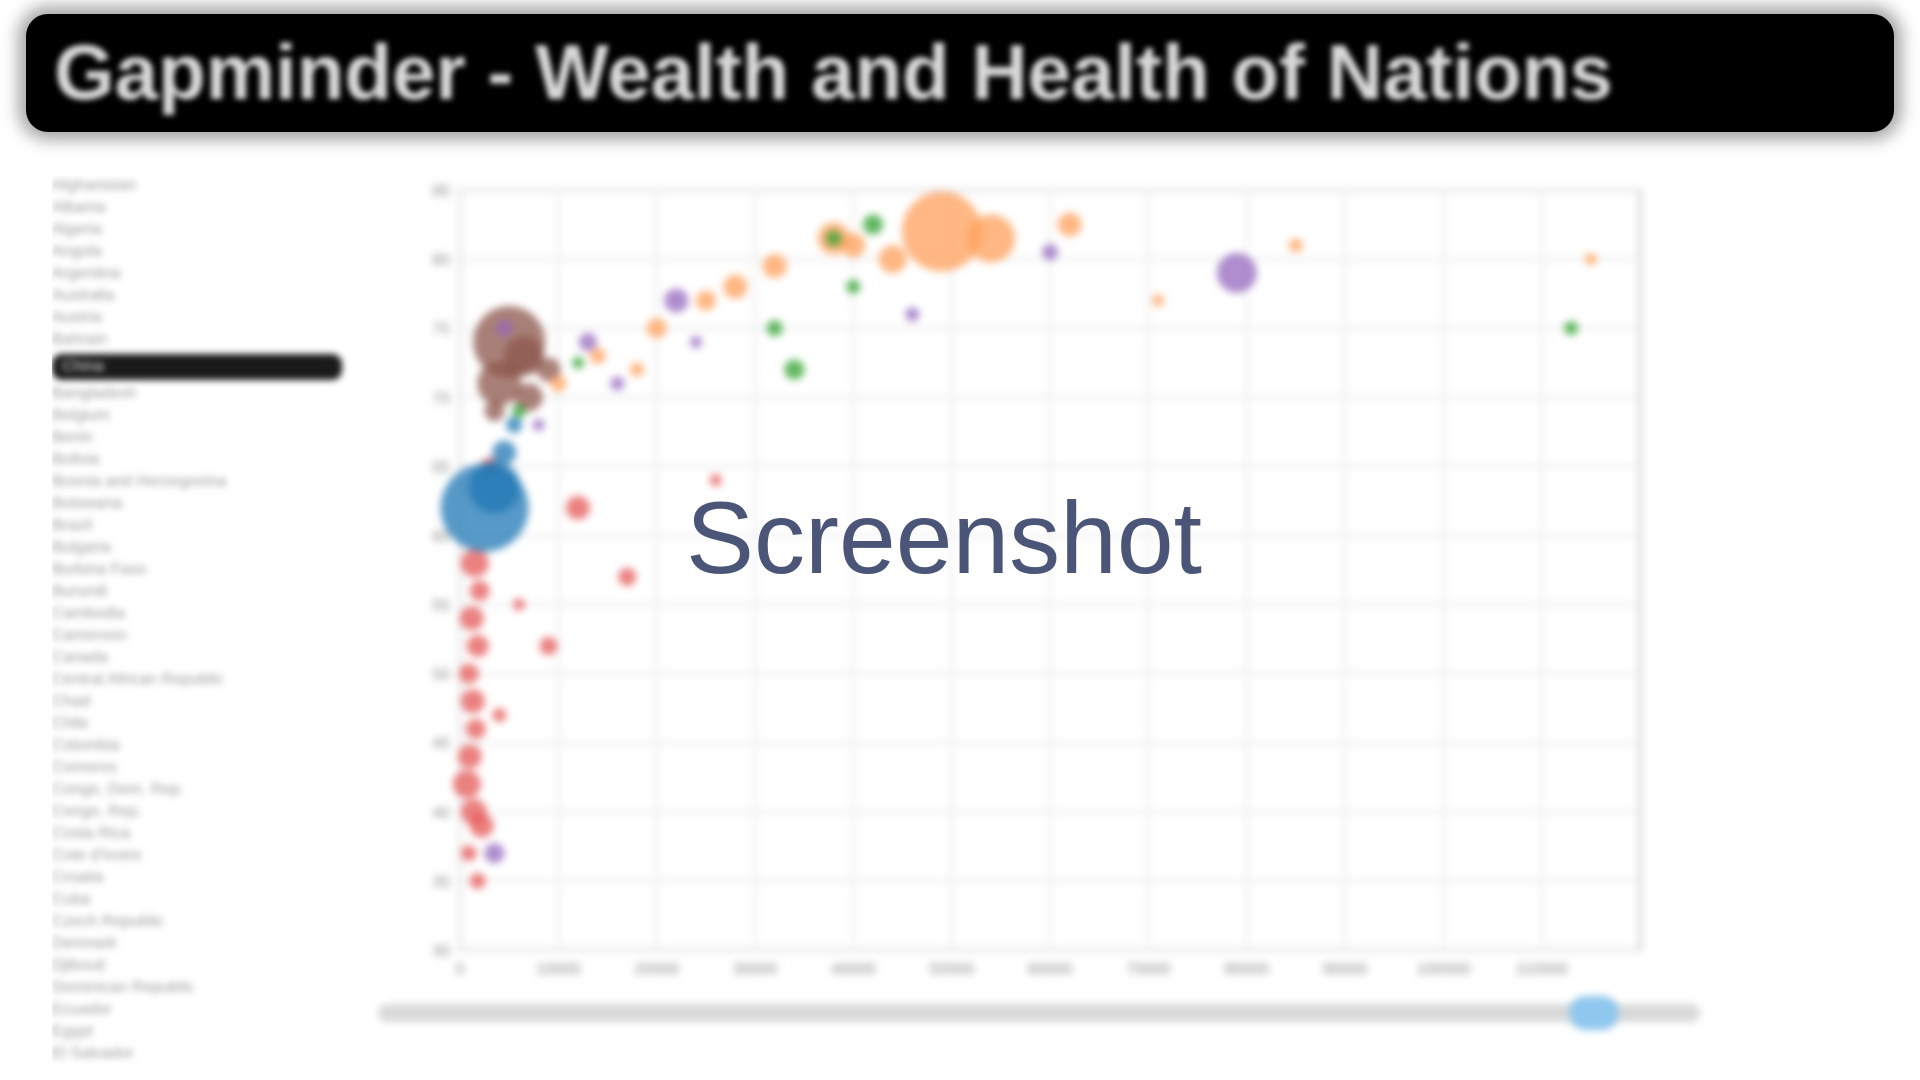 The width and height of the screenshot is (1920, 1080). I want to click on country-item: Cameroon, so click(89, 635).